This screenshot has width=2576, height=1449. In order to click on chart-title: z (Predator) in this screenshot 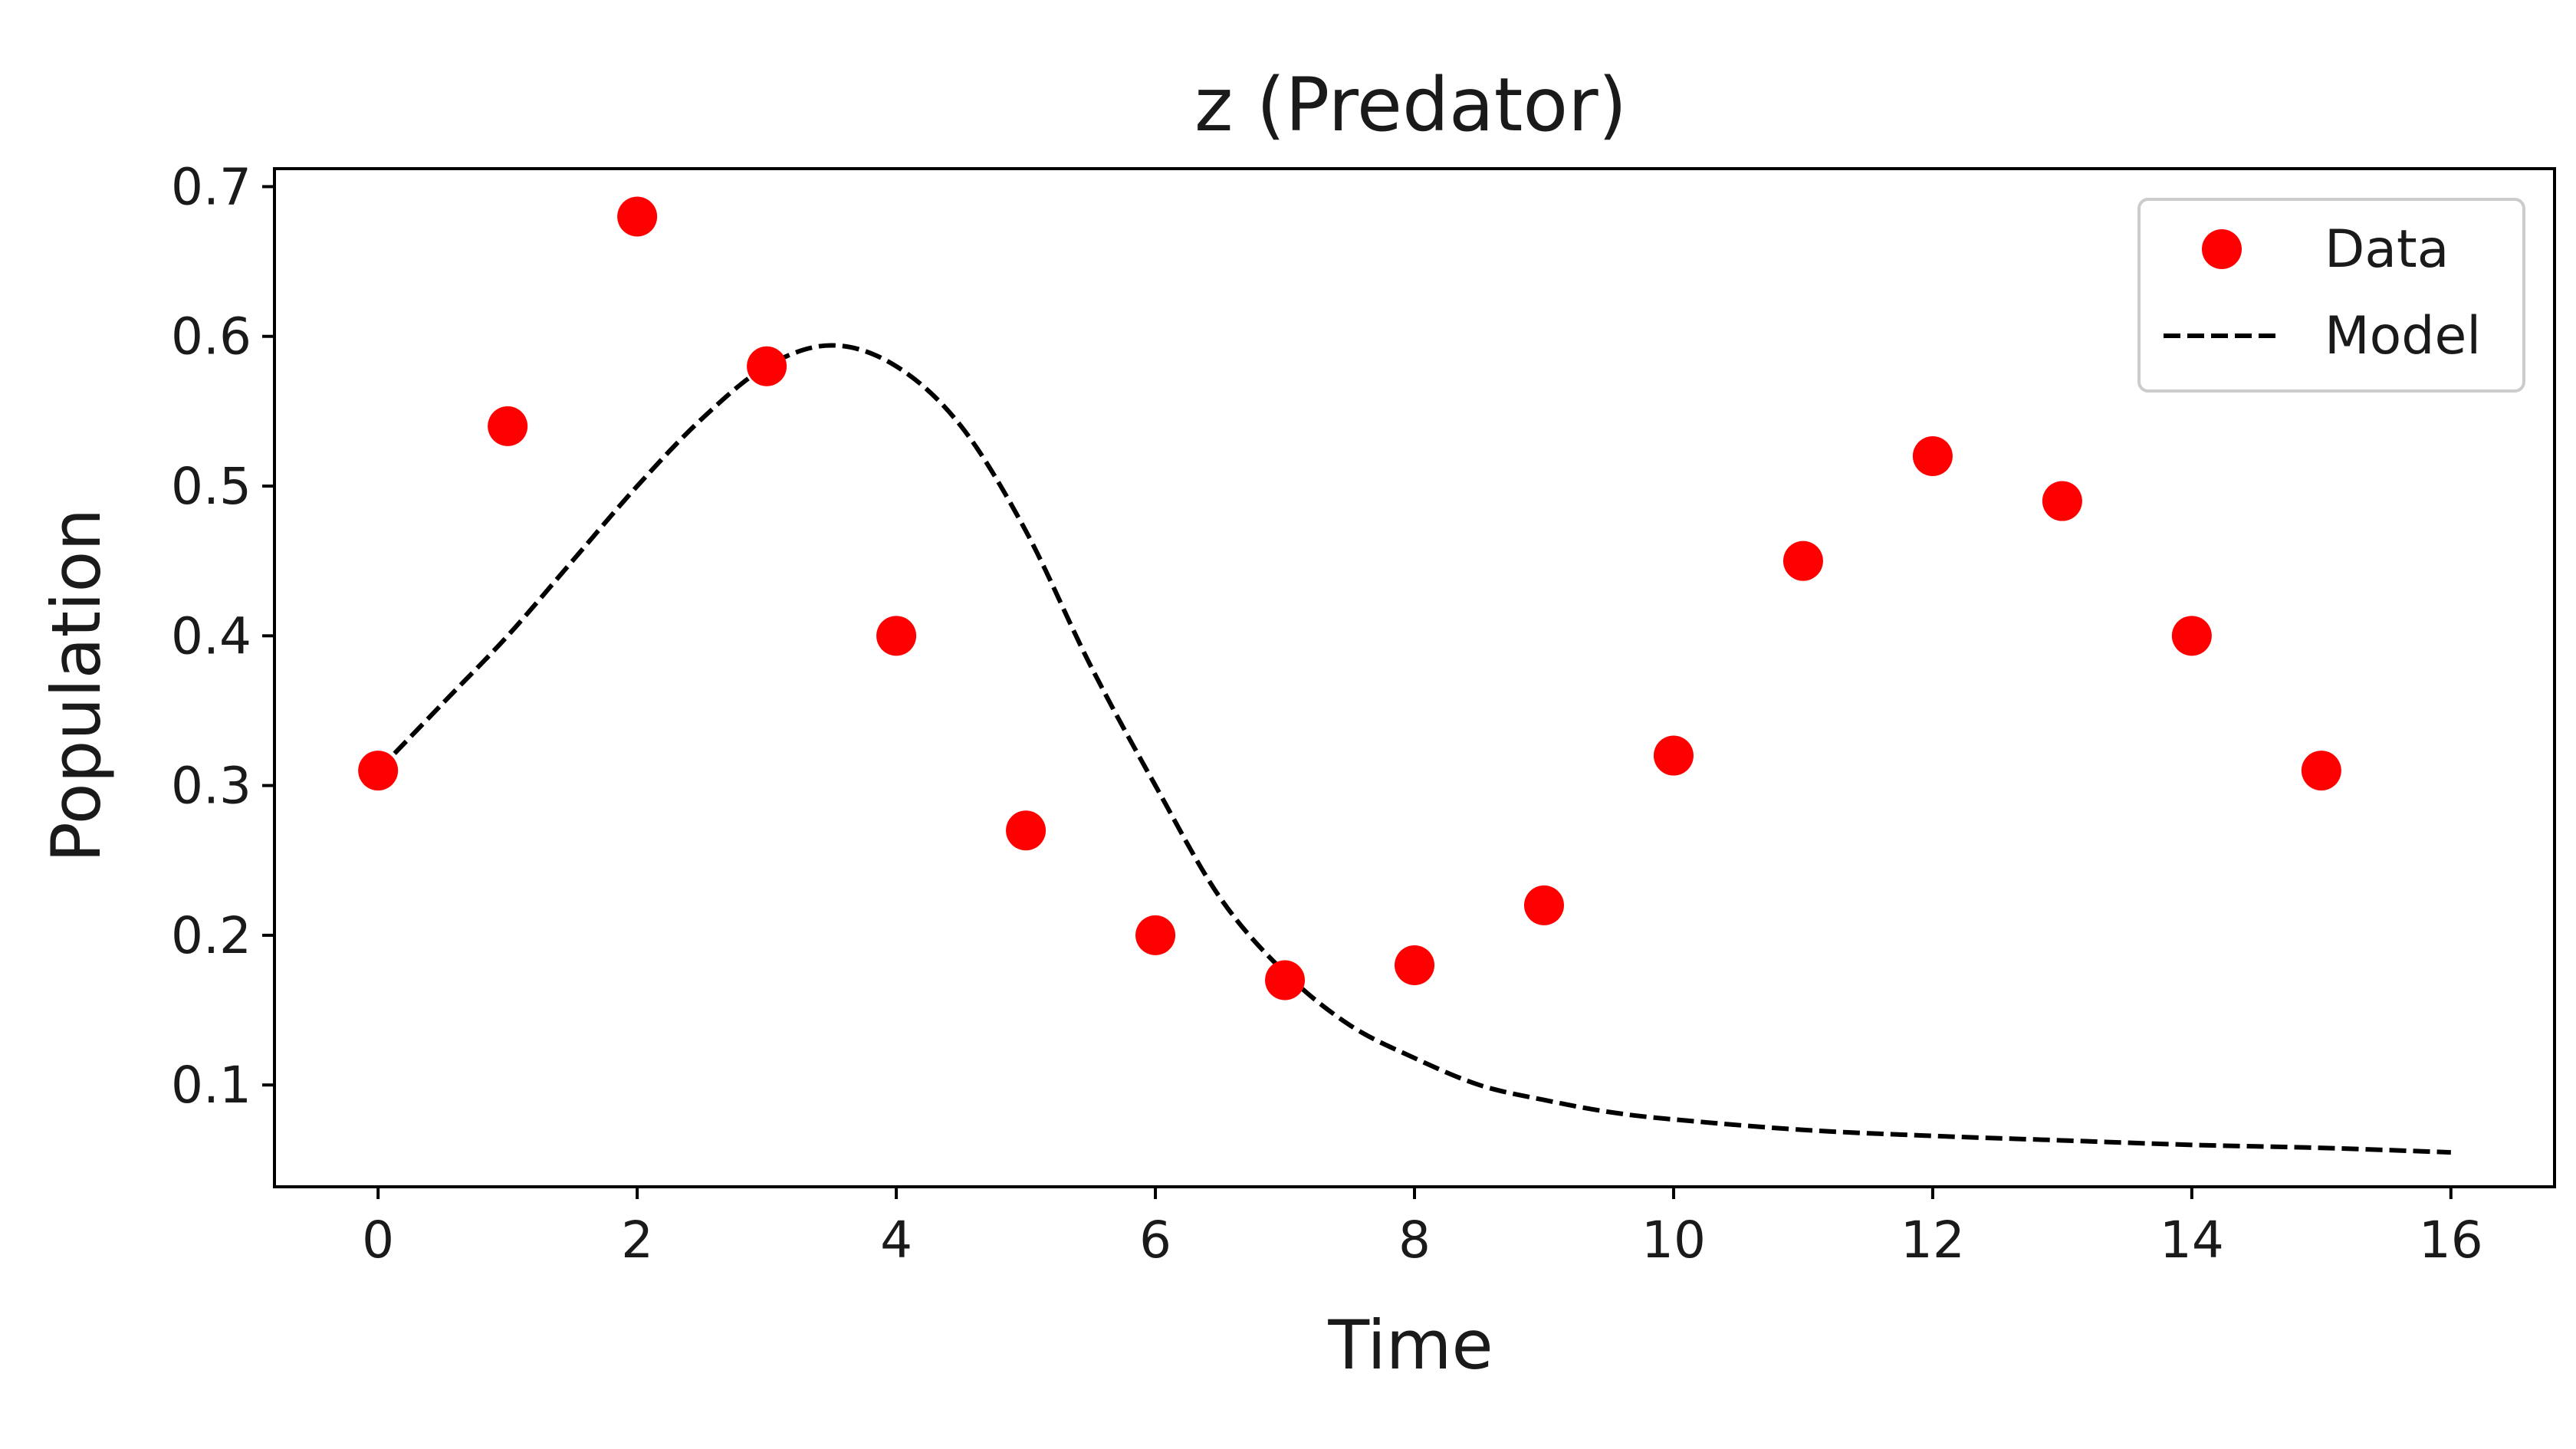, I will do `click(1411, 105)`.